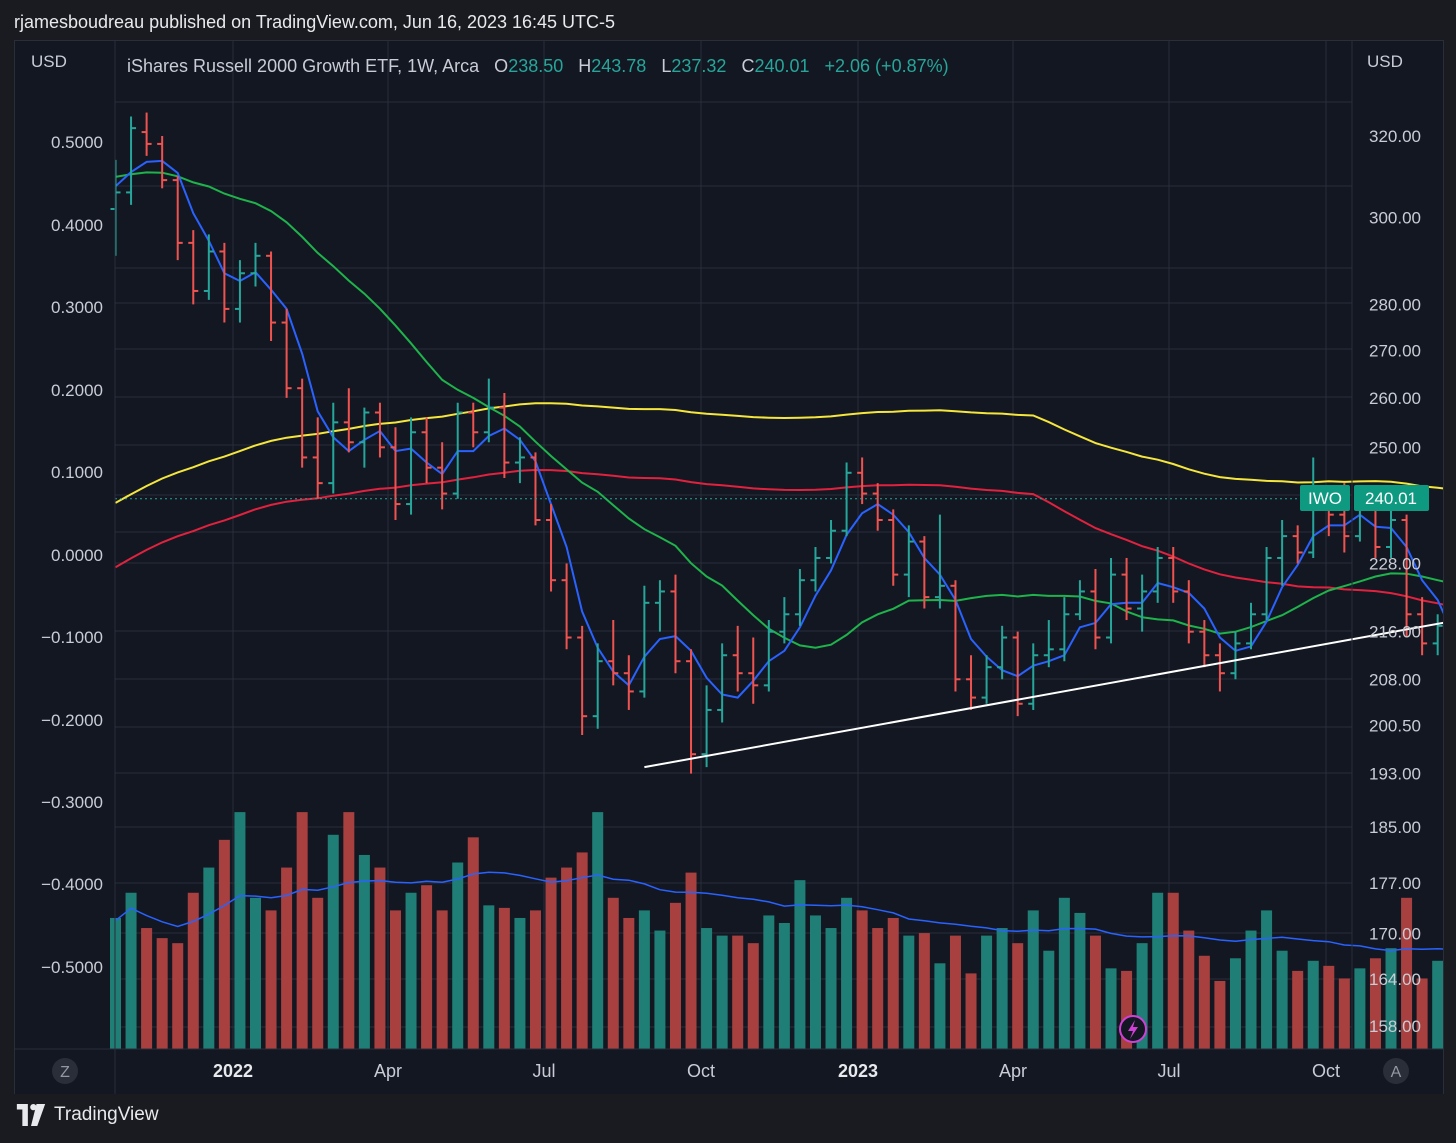 The height and width of the screenshot is (1143, 1456). What do you see at coordinates (72, 967) in the screenshot?
I see `left-axis-tick: −0.5000` at bounding box center [72, 967].